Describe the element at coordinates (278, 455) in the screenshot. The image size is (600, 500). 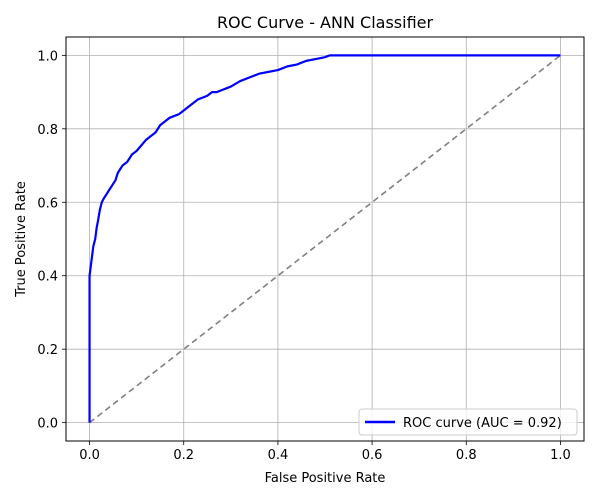
I see `x-tick-label: 0.4` at that location.